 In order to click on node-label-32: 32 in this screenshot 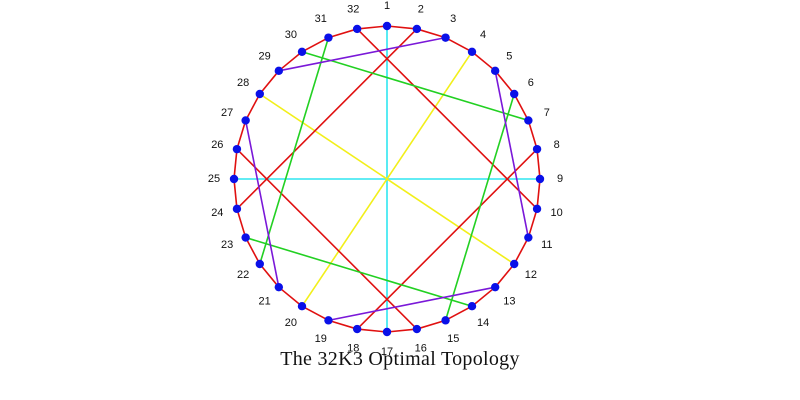, I will do `click(353, 9)`.